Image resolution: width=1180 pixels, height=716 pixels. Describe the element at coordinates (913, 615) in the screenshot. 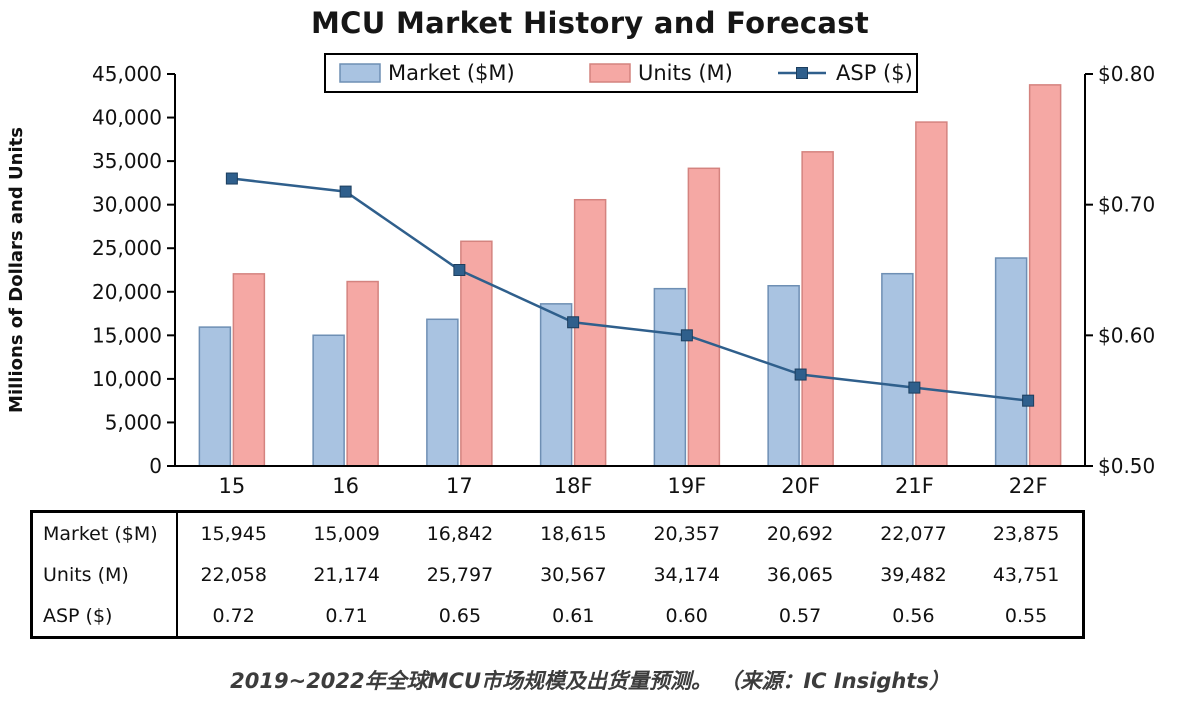

I see `table-cell: 0.56` at that location.